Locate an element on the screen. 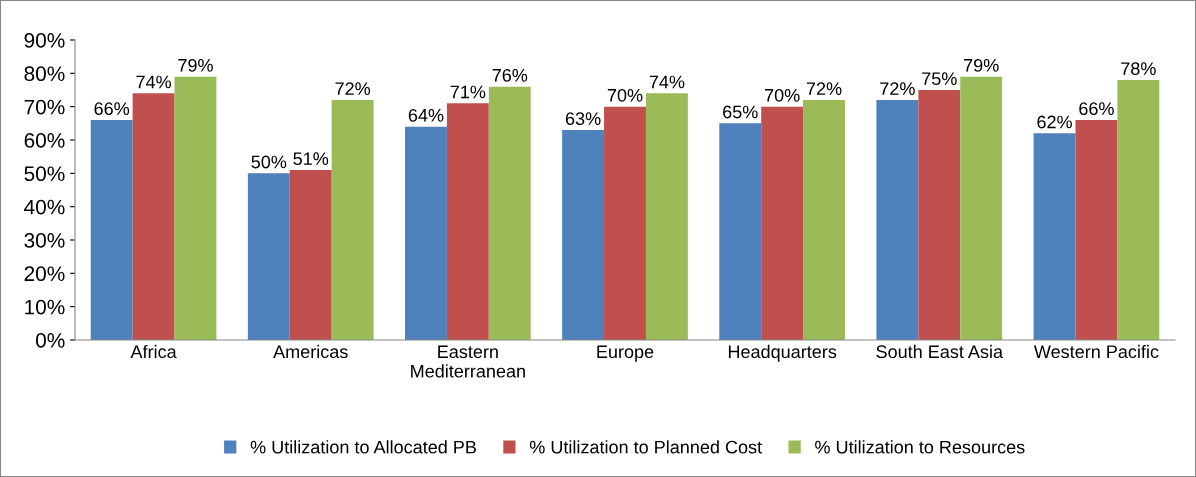 The image size is (1196, 477). y-tick-label: 40% is located at coordinates (44, 207).